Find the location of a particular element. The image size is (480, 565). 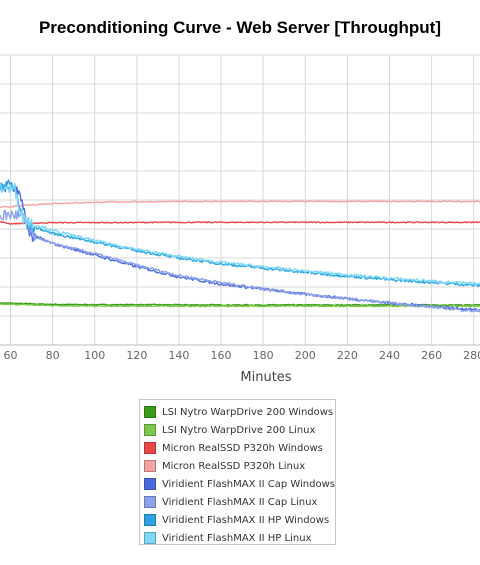

legend-item: LSI Nytro WarpDrive 200 Linux is located at coordinates (239, 430).